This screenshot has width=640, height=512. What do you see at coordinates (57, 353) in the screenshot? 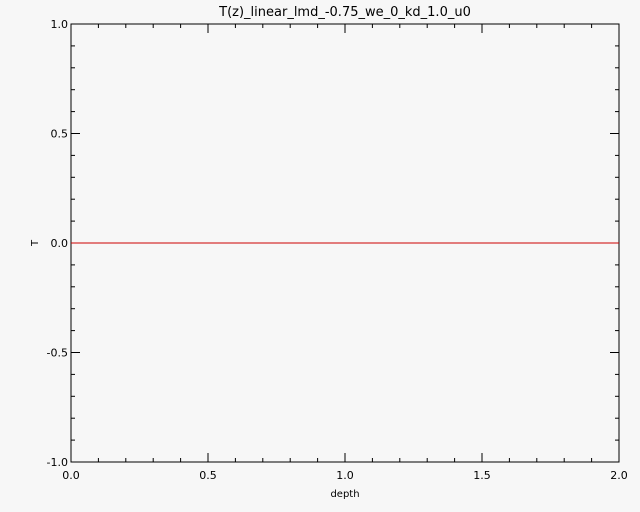
I see `y-tick-label: -0.5` at bounding box center [57, 353].